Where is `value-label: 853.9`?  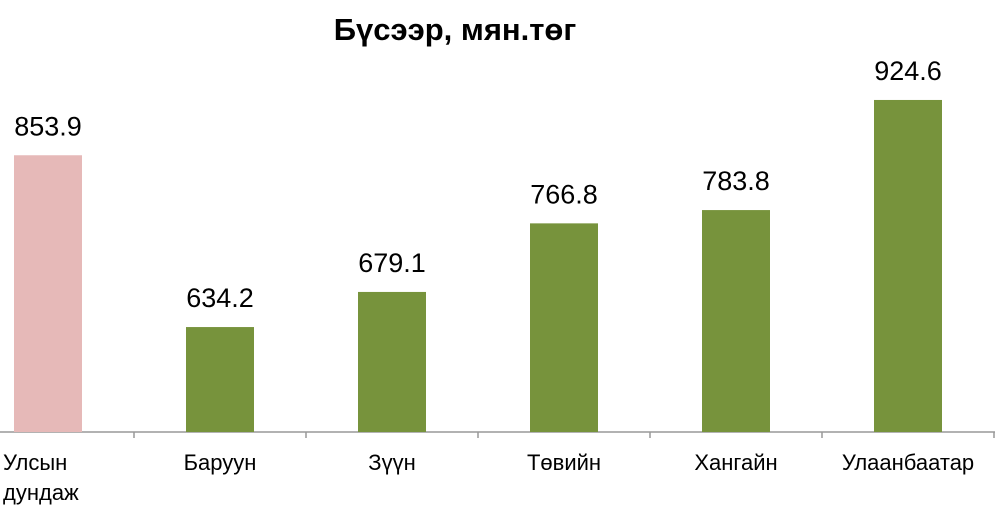 value-label: 853.9 is located at coordinates (48, 126).